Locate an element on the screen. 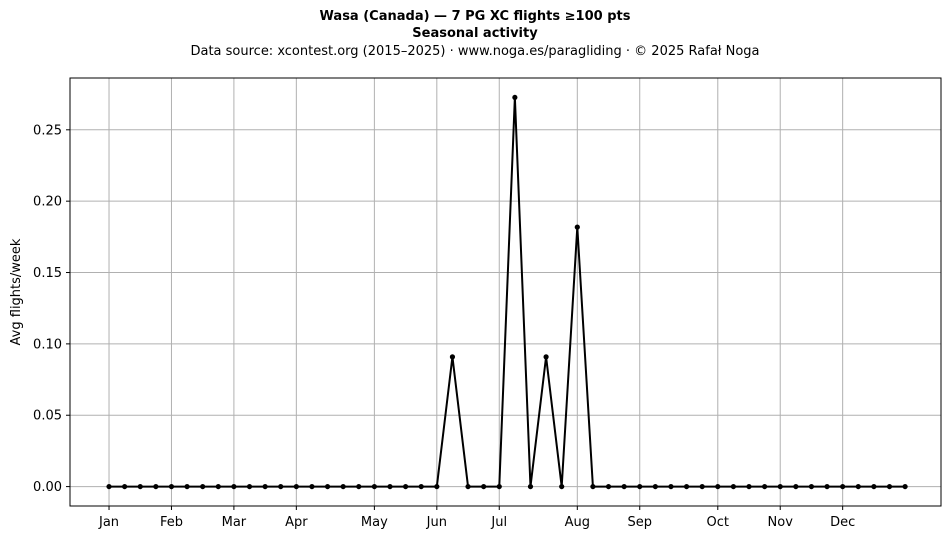  y-tick-label: 0.05 is located at coordinates (47, 416).